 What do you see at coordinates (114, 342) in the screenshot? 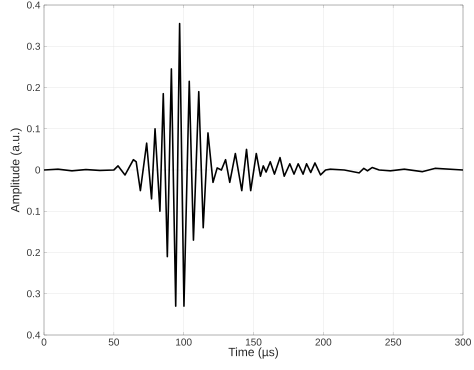
I see `x-tick-label: 50` at bounding box center [114, 342].